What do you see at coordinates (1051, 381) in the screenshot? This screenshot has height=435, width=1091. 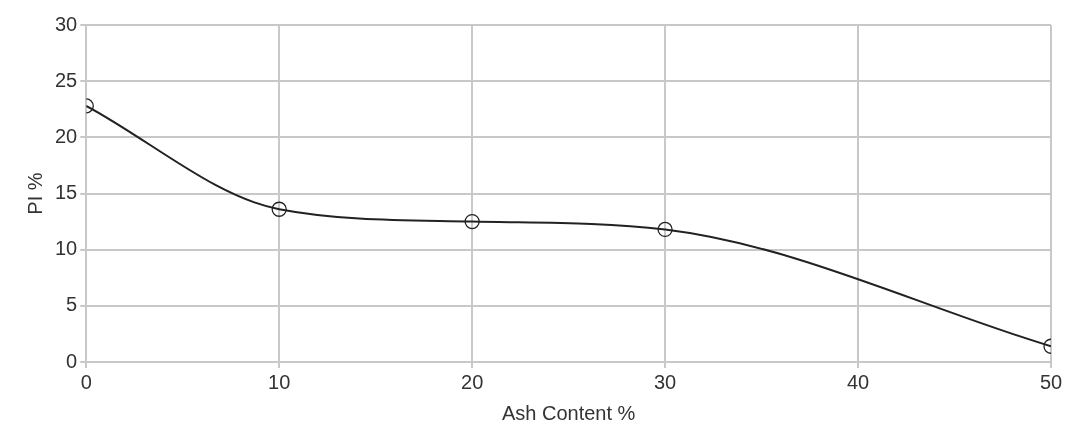 I see `x-tick-label: 50` at bounding box center [1051, 381].